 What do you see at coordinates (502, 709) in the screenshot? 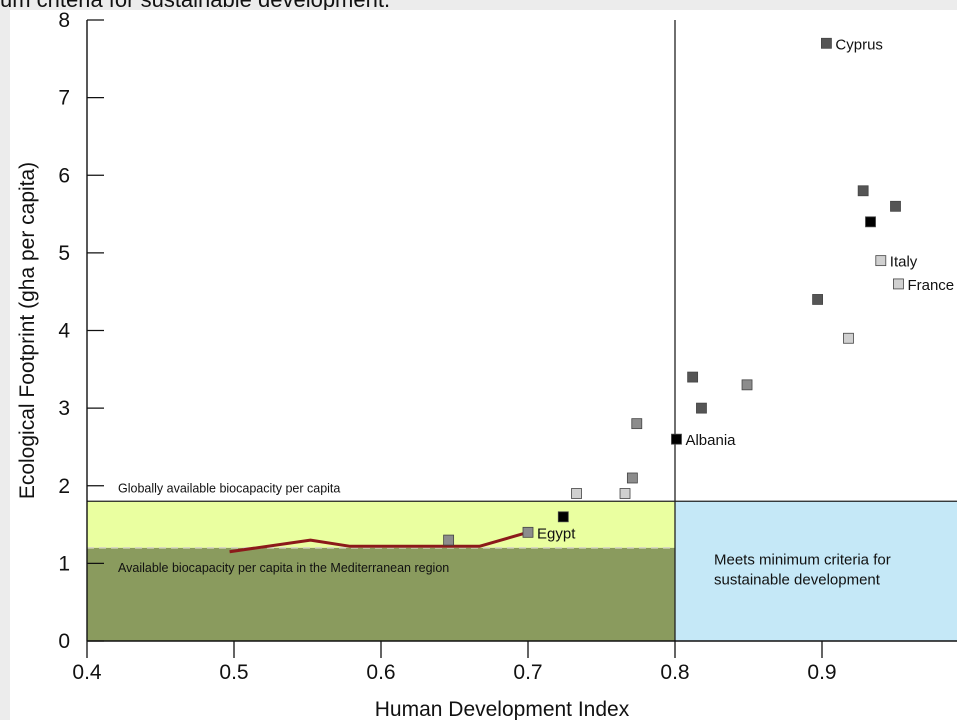
I see `x-axis-title: Human Development Index` at bounding box center [502, 709].